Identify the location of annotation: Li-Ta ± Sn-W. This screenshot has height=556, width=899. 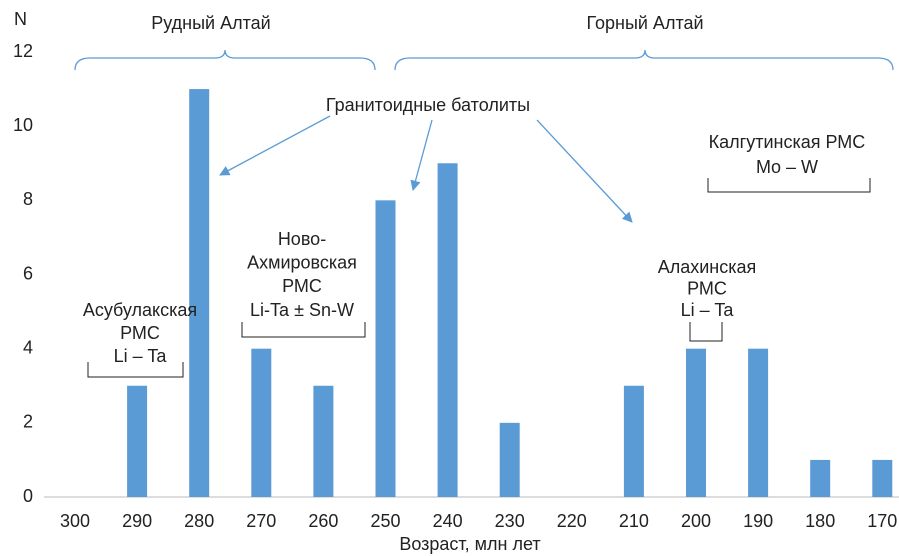
(302, 310).